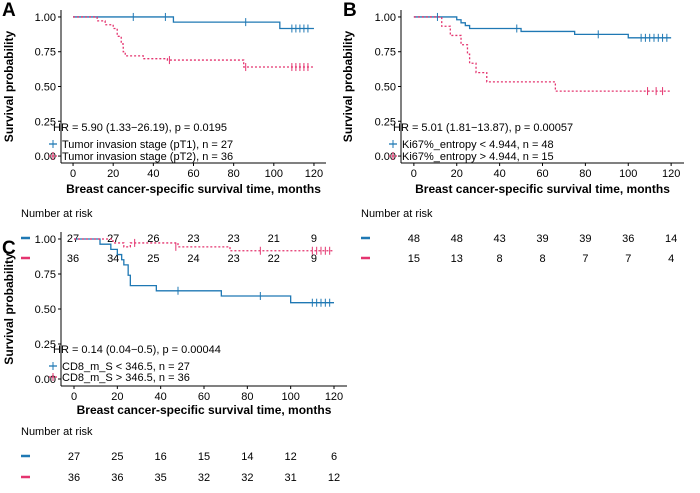  I want to click on risk-count: 14, so click(247, 457).